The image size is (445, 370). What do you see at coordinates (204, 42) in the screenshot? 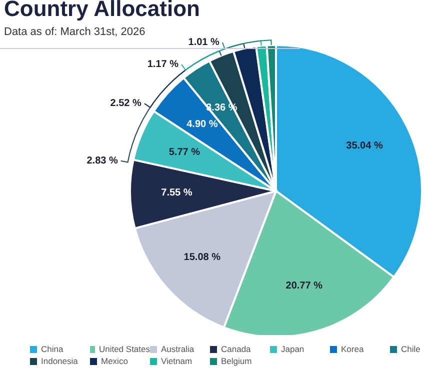
I see `data-label: 1.01 %` at bounding box center [204, 42].